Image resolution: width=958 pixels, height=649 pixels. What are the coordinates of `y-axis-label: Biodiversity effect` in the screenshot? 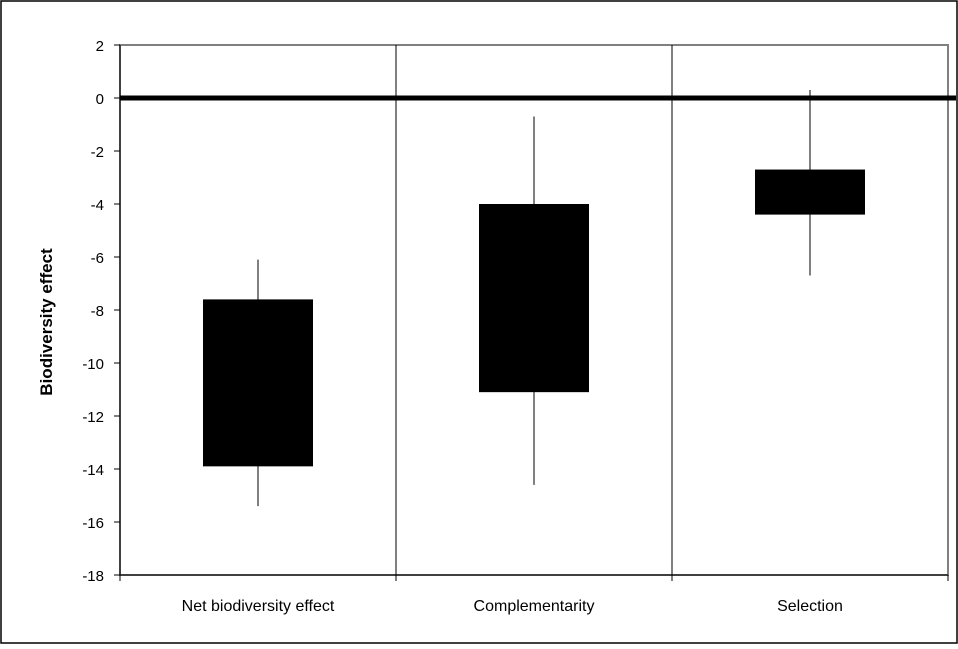 It's located at (46, 322).